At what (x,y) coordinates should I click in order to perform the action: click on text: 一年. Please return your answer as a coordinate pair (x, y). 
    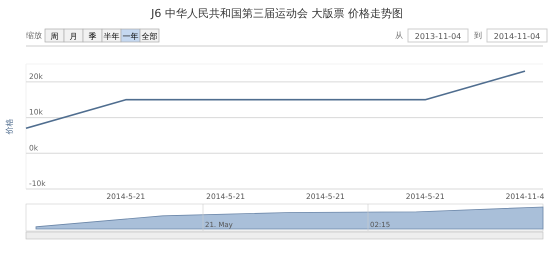
    Looking at the image, I should click on (130, 36).